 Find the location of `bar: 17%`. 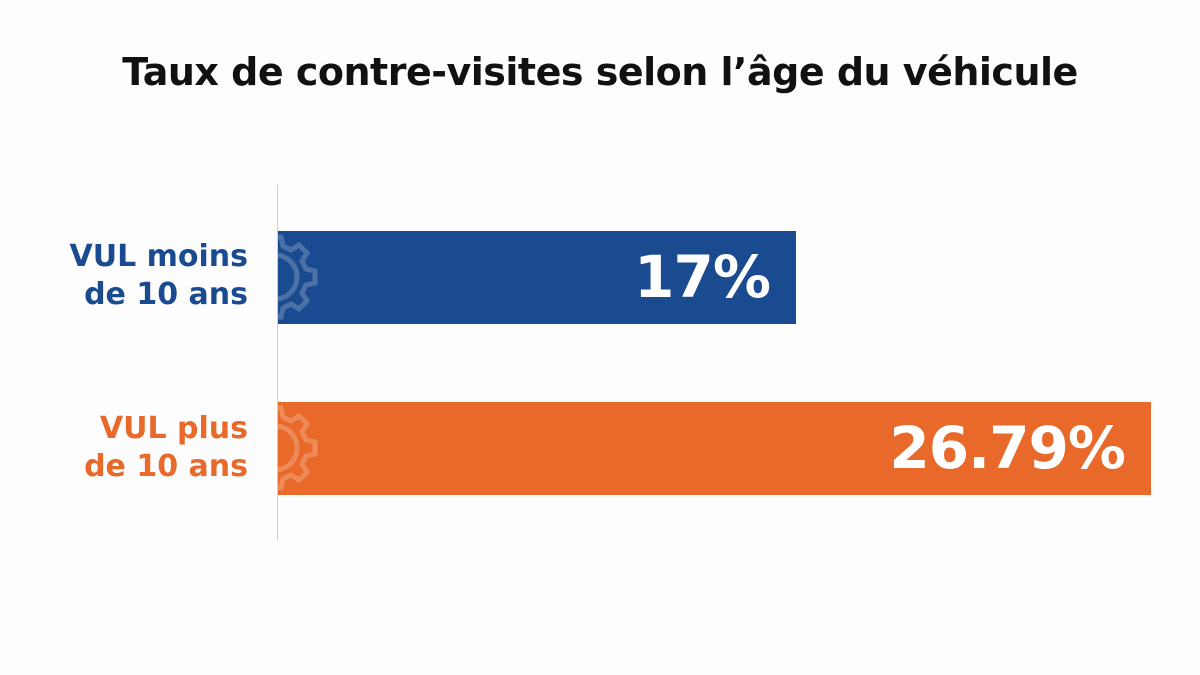

bar: 17% is located at coordinates (537, 277).